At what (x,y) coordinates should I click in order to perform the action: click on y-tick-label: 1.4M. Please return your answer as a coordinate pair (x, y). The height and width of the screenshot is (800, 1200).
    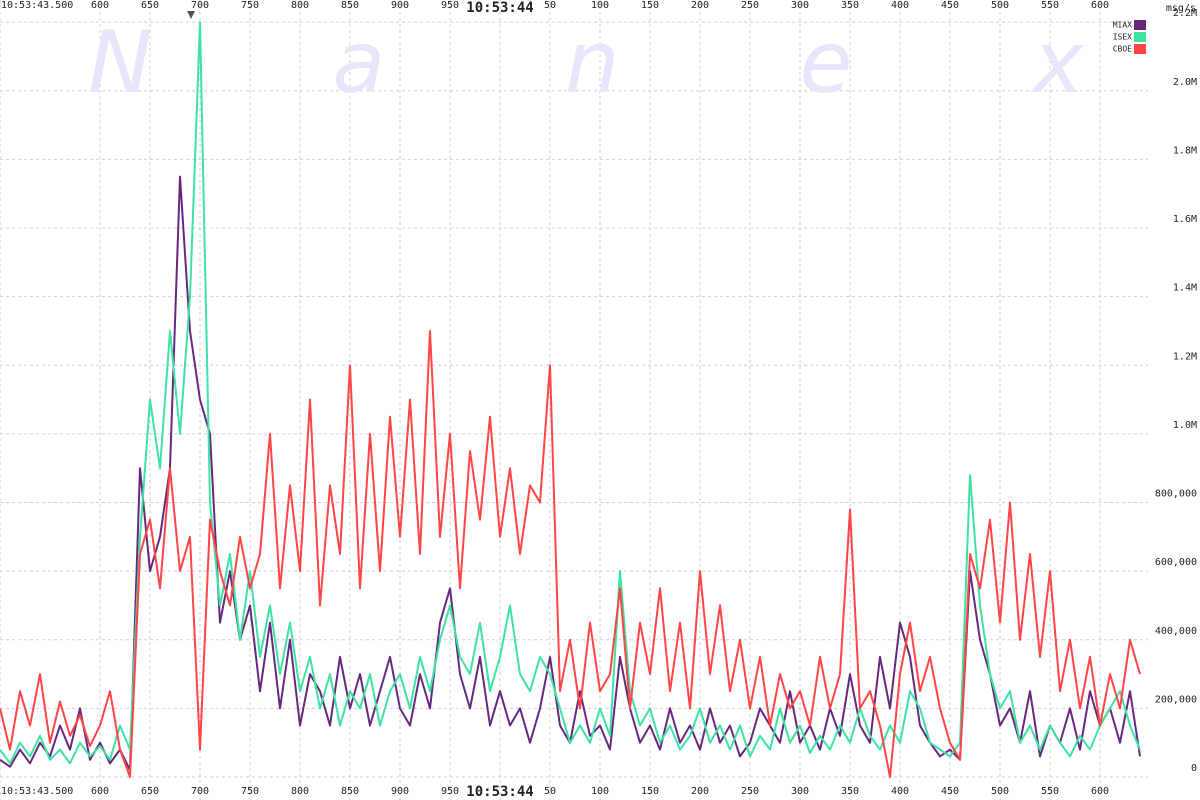
    Looking at the image, I should click on (1185, 288).